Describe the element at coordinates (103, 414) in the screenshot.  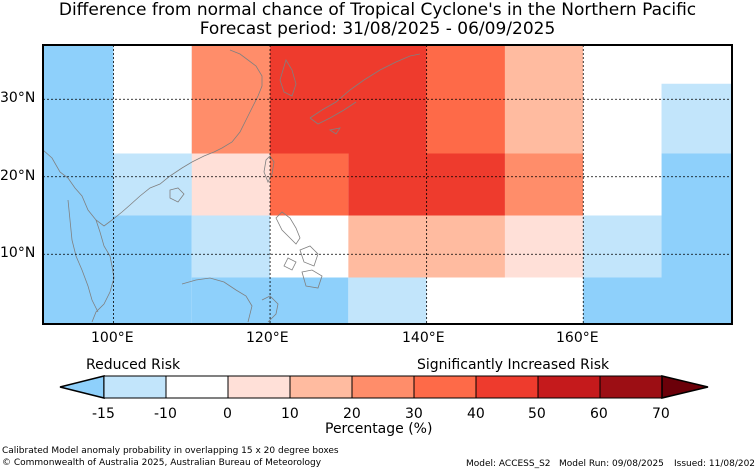
I see `cbar-tick-label: -15` at that location.